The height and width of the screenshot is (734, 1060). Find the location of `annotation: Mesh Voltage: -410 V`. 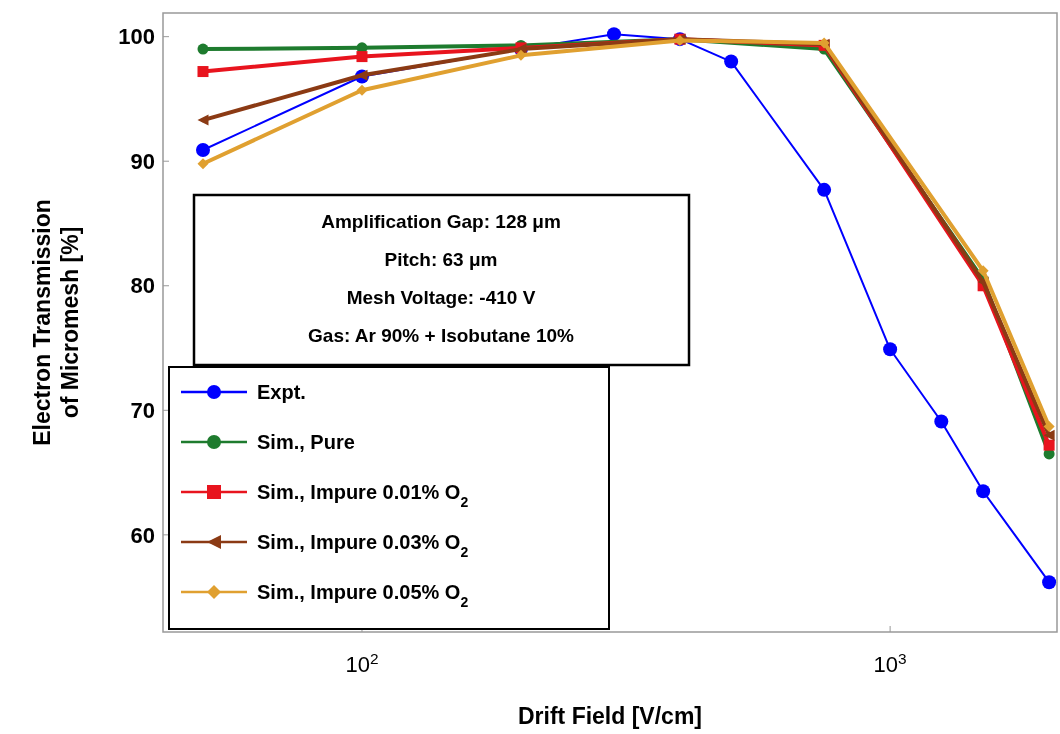

annotation: Mesh Voltage: -410 V is located at coordinates (441, 297).